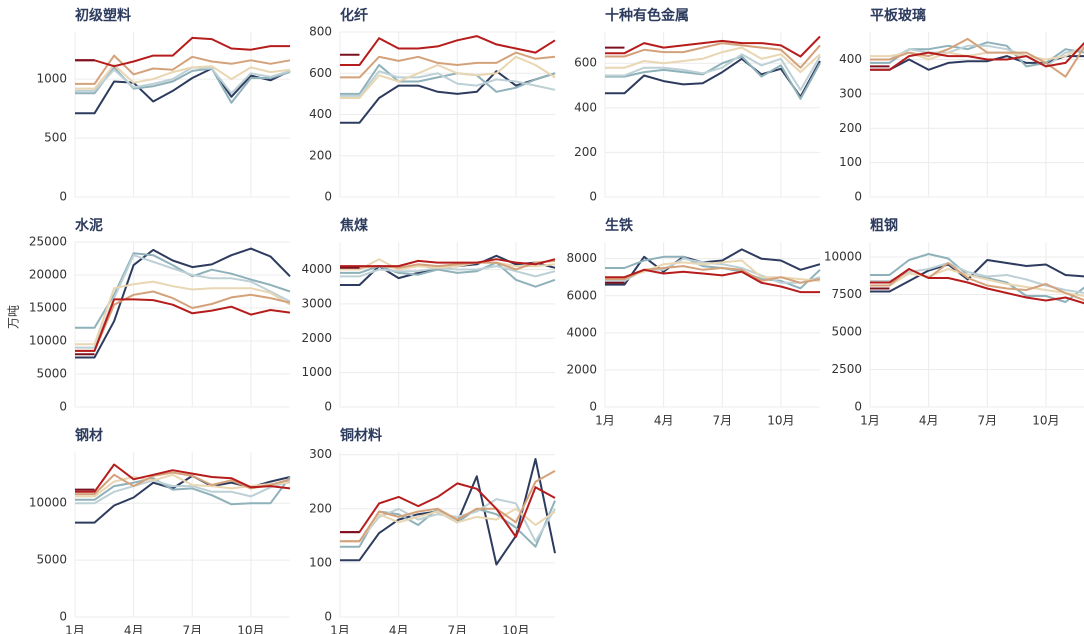 The image size is (1084, 634). What do you see at coordinates (954, 322) in the screenshot?
I see `panel: 粗钢 0 2500 5000 7500 10000 1月 4月 7月 10月` at bounding box center [954, 322].